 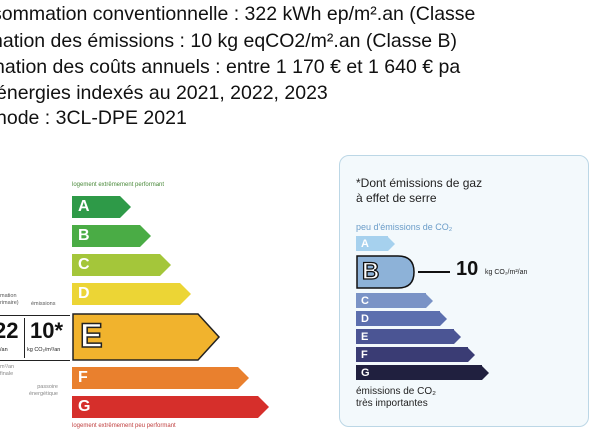 What do you see at coordinates (124, 426) in the screenshot?
I see `energy-bottom-caption: logement extrêmement peu performant` at bounding box center [124, 426].